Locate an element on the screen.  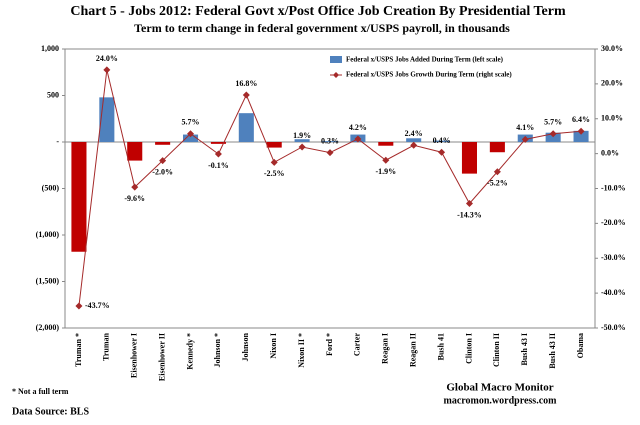
data-label: 16.8% is located at coordinates (246, 83).